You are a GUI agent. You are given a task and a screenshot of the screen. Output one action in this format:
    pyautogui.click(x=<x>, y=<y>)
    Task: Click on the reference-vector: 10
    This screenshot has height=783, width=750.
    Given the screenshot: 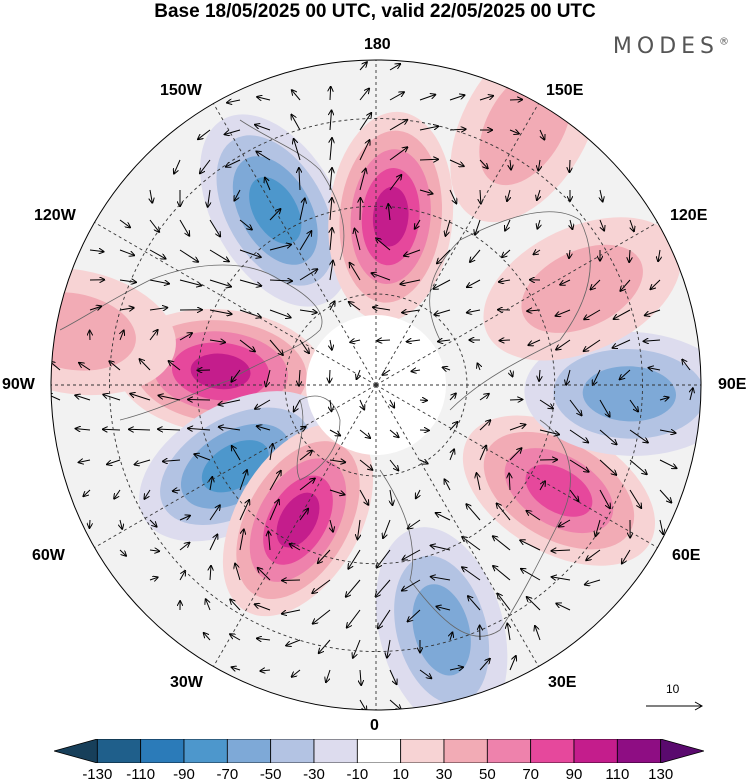 What is the action you would take?
    pyautogui.click(x=677, y=697)
    